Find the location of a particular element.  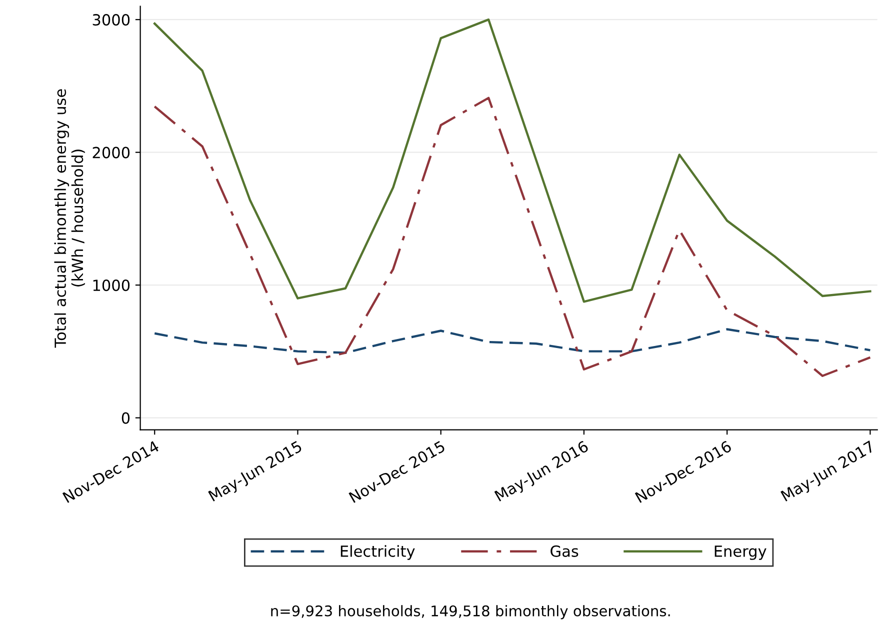

line-series is located at coordinates (513, 341).